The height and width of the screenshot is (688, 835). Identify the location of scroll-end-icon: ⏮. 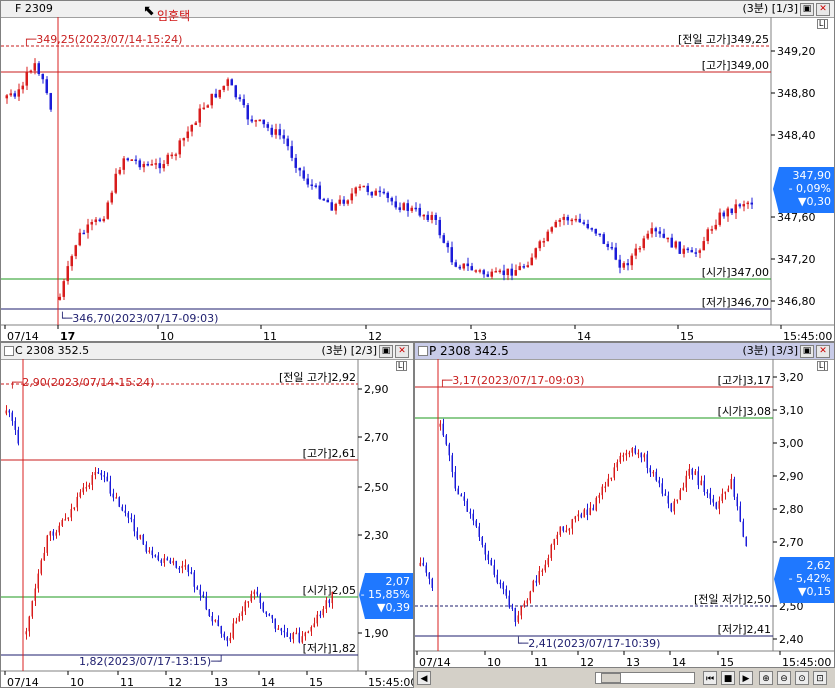
(710, 678).